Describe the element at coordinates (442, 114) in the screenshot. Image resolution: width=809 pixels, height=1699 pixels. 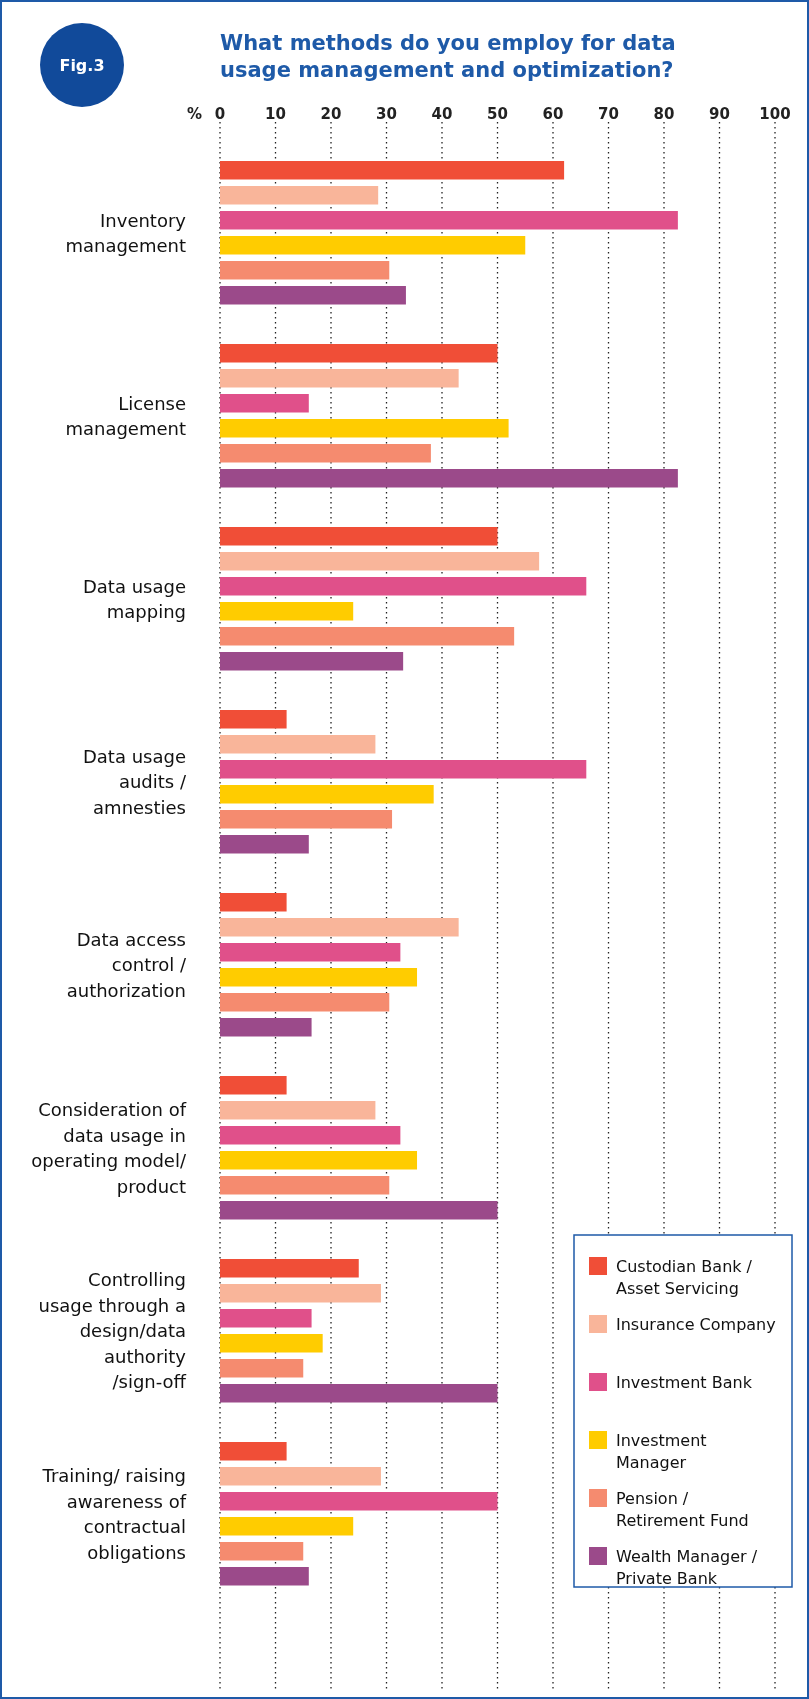
I see `x-tick-label: 40` at that location.